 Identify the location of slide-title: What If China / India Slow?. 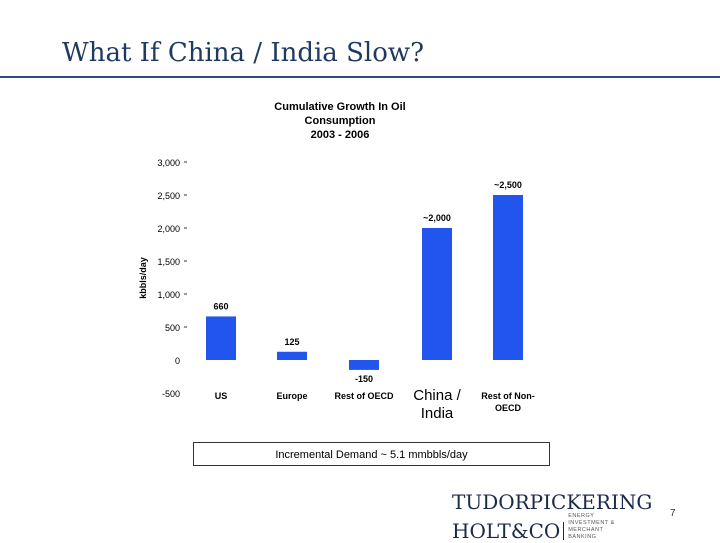
(243, 53).